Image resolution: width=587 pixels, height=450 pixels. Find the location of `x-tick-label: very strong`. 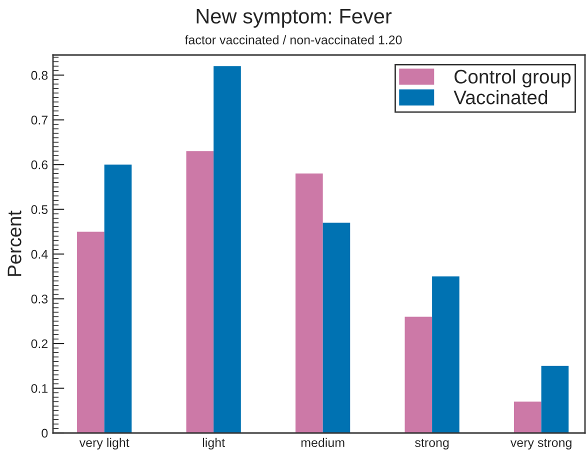

x-tick-label: very strong is located at coordinates (541, 444).